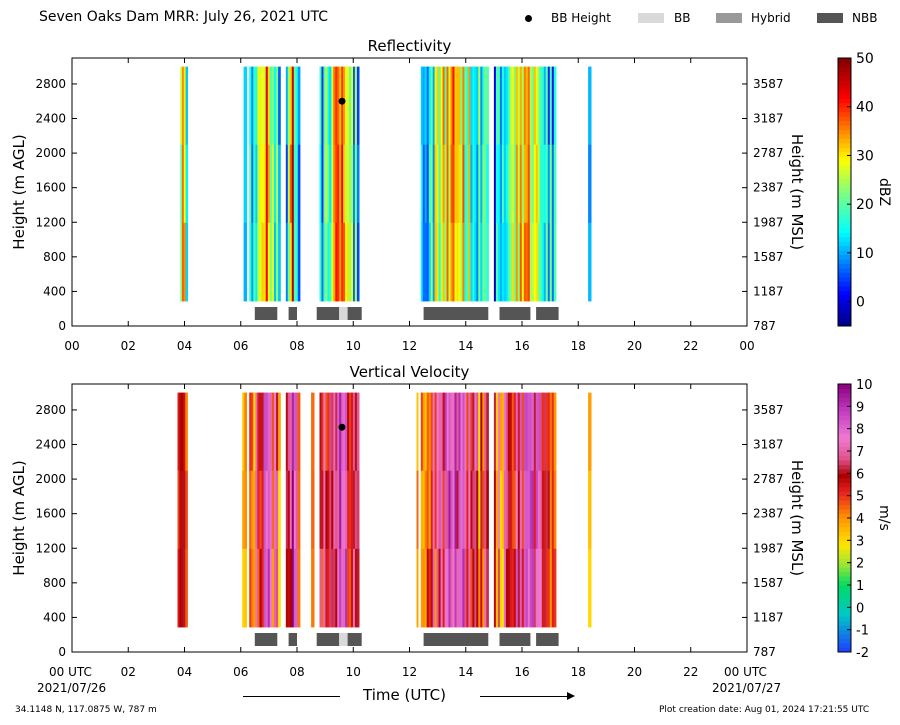 This screenshot has width=900, height=725. What do you see at coordinates (71, 346) in the screenshot?
I see `x-tick-label: 00` at bounding box center [71, 346].